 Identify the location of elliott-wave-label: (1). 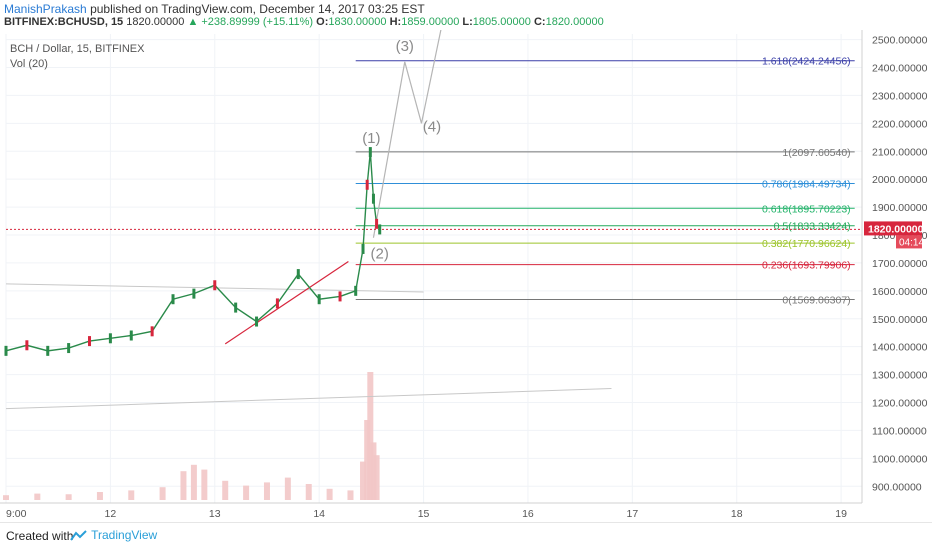
(371, 138).